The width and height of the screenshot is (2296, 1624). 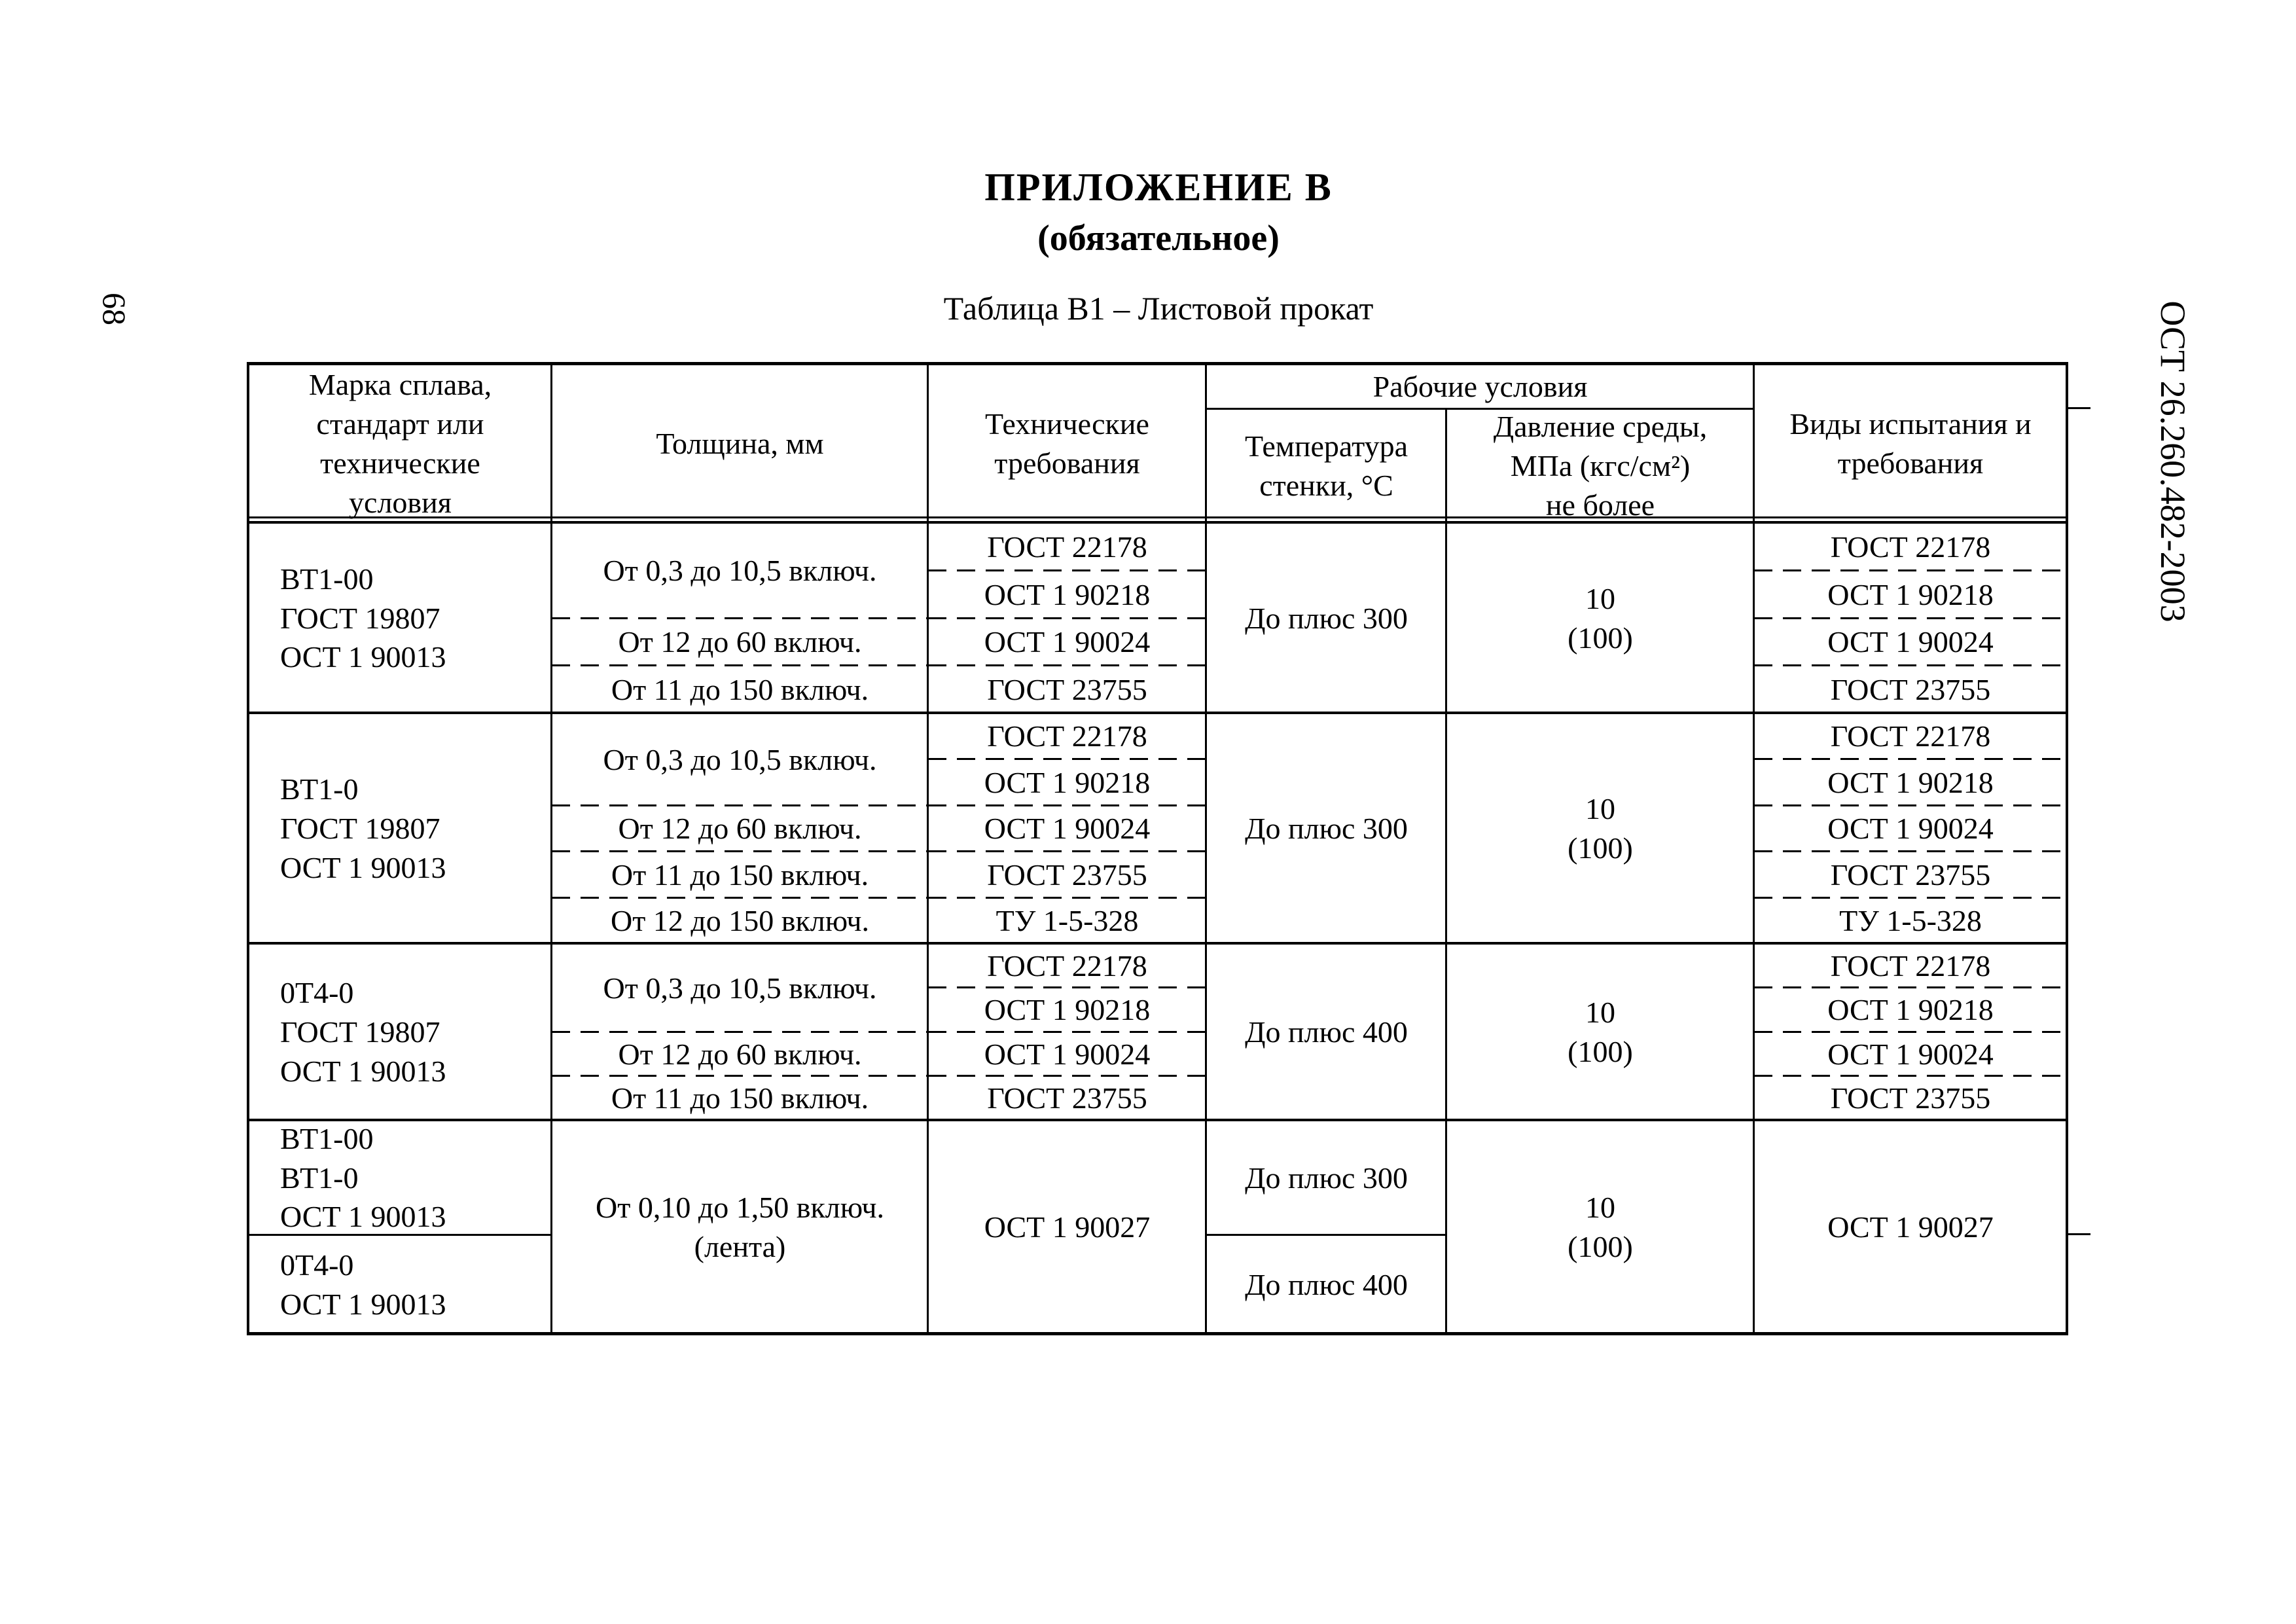 What do you see at coordinates (740, 829) in the screenshot?
I see `row2-thickness-2: От 12 до 60 включ.` at bounding box center [740, 829].